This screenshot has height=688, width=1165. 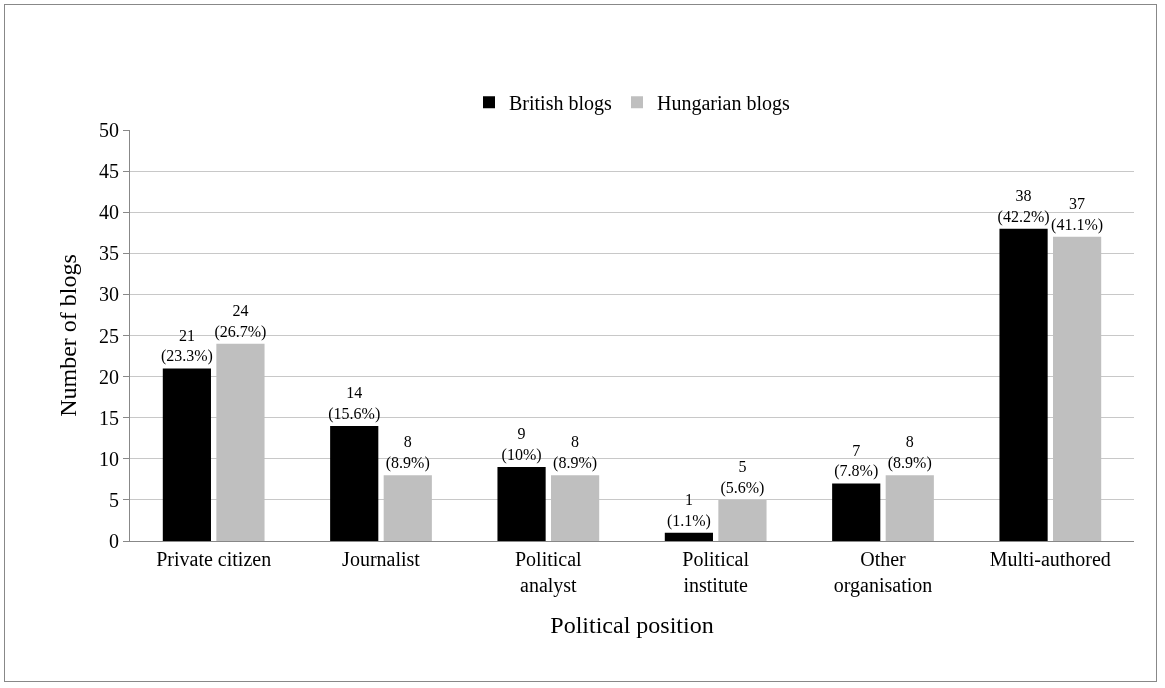 What do you see at coordinates (856, 461) in the screenshot?
I see `data-label: 7 (7.8%)` at bounding box center [856, 461].